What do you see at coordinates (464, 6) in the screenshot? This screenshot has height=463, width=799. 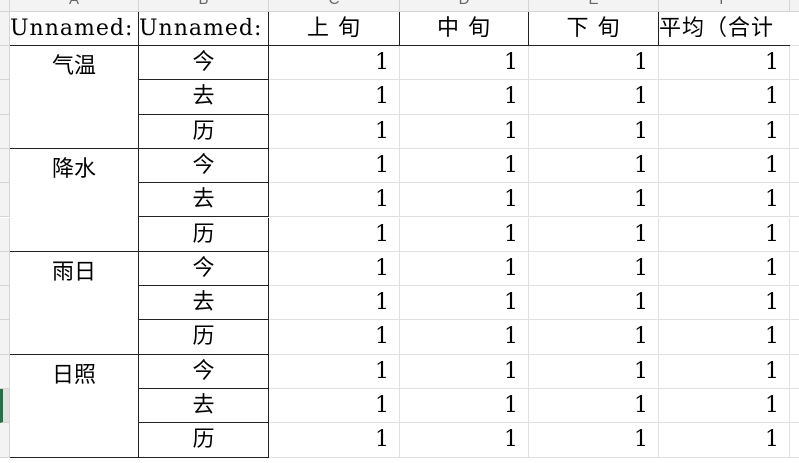 I see `column-header-D: D` at bounding box center [464, 6].